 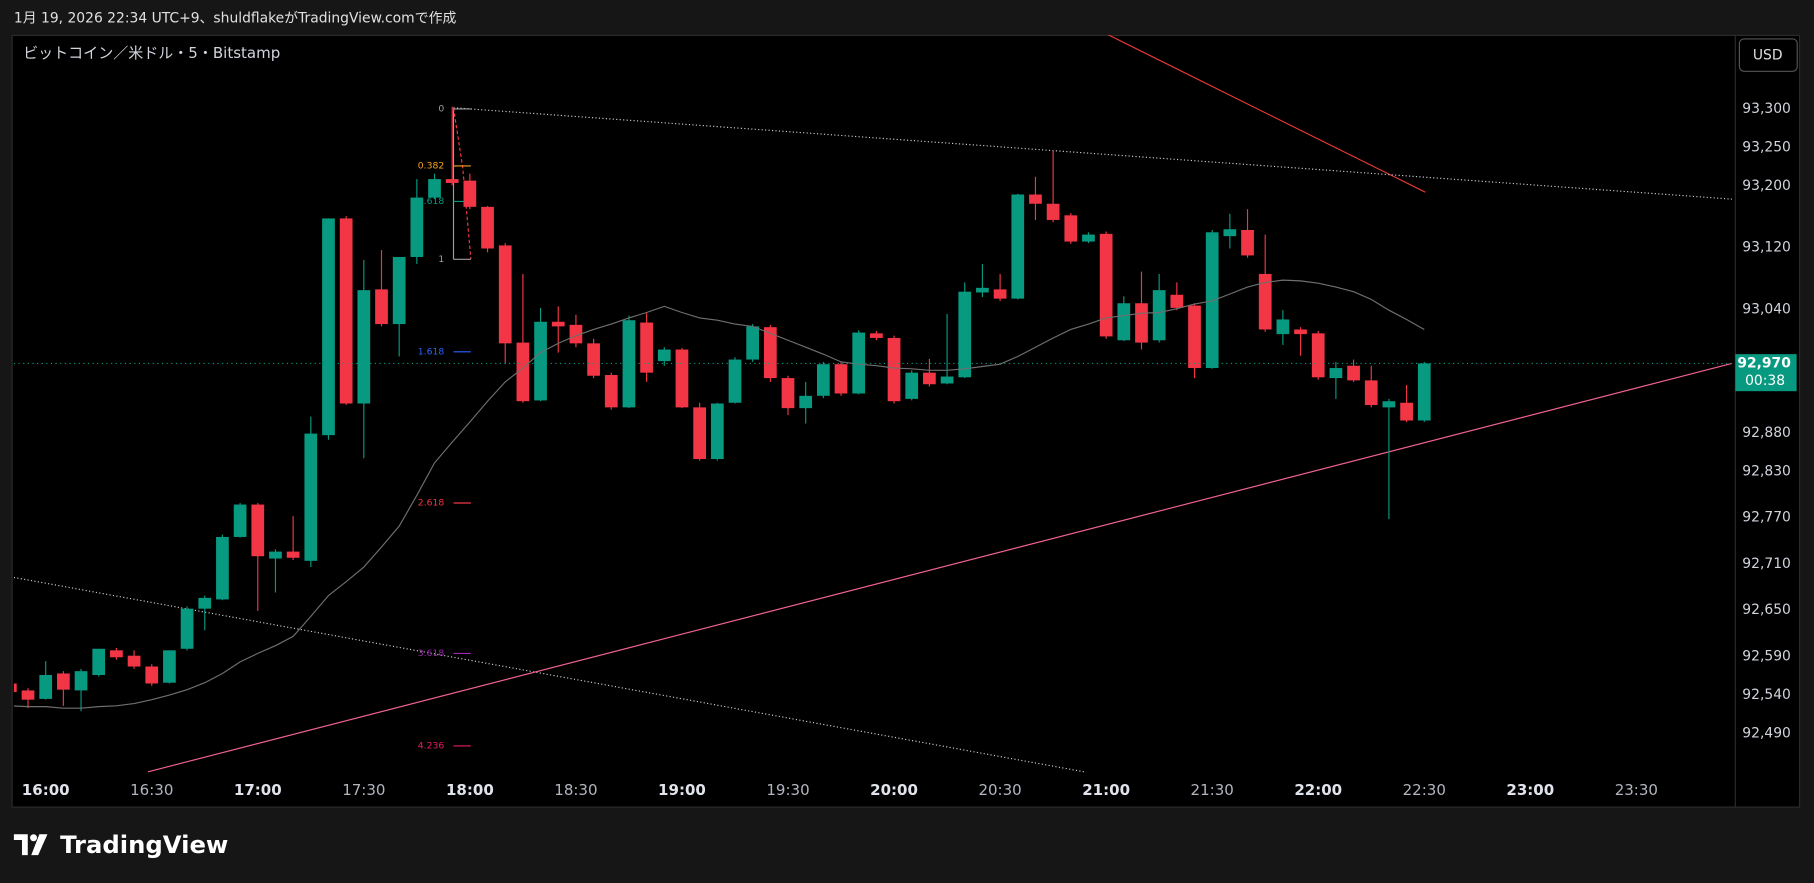 I want to click on fib-label: 1.618, so click(x=431, y=351).